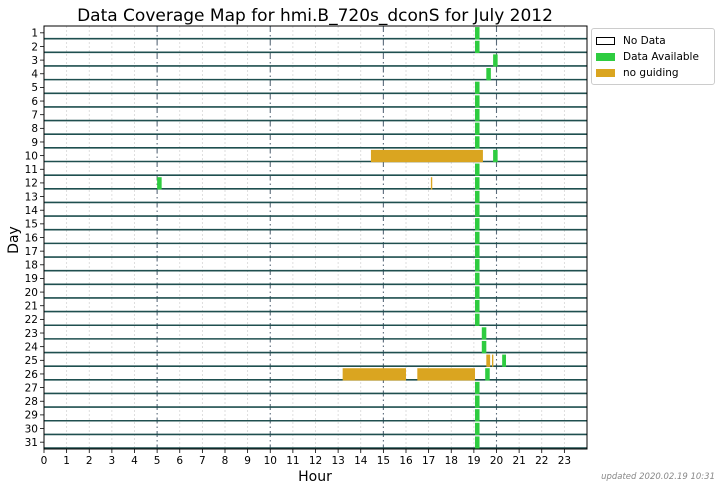 The height and width of the screenshot is (490, 721). Describe the element at coordinates (34, 129) in the screenshot. I see `y-tick-label: 8` at that location.